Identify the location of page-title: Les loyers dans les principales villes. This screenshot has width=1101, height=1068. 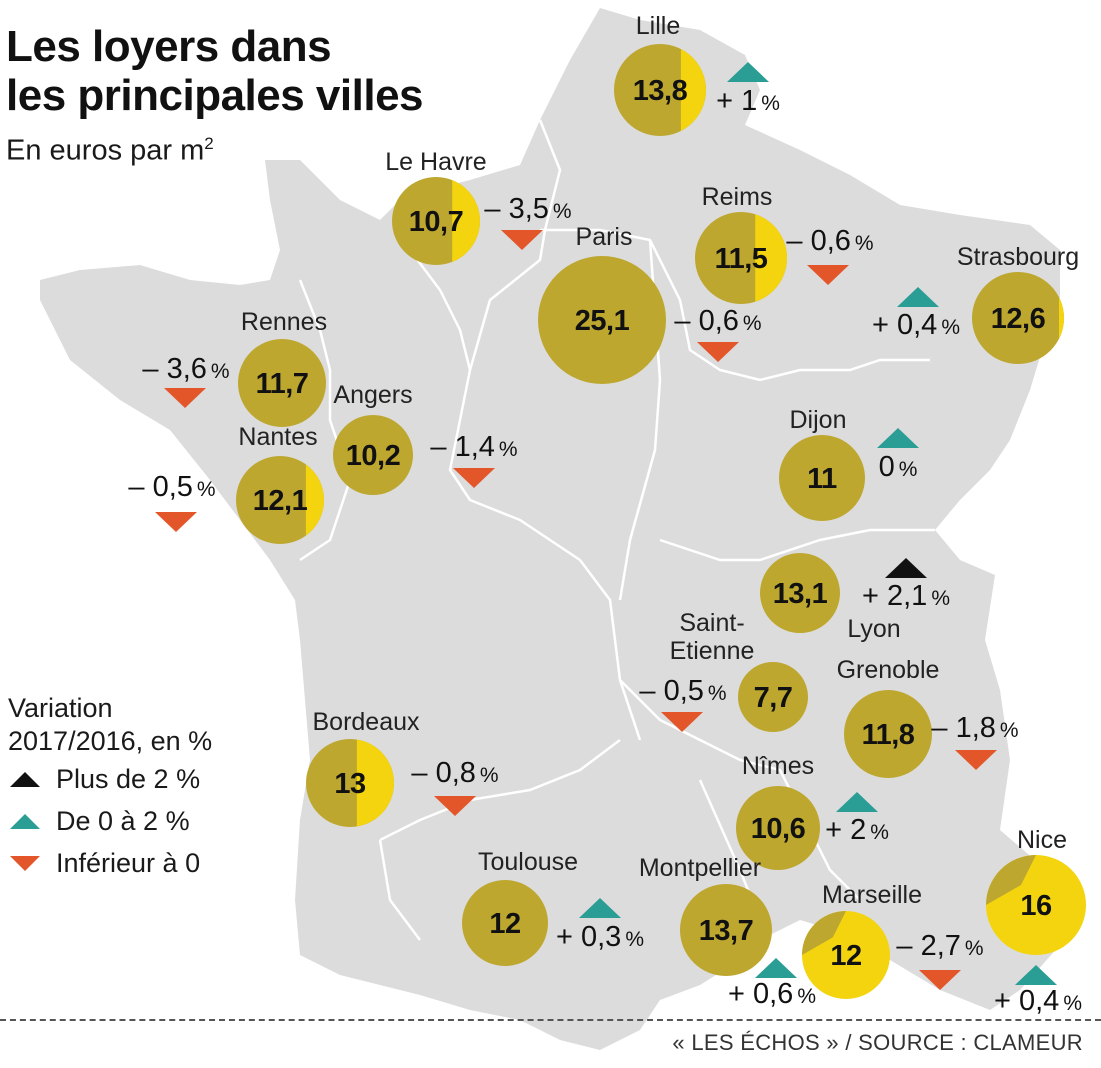
(215, 71).